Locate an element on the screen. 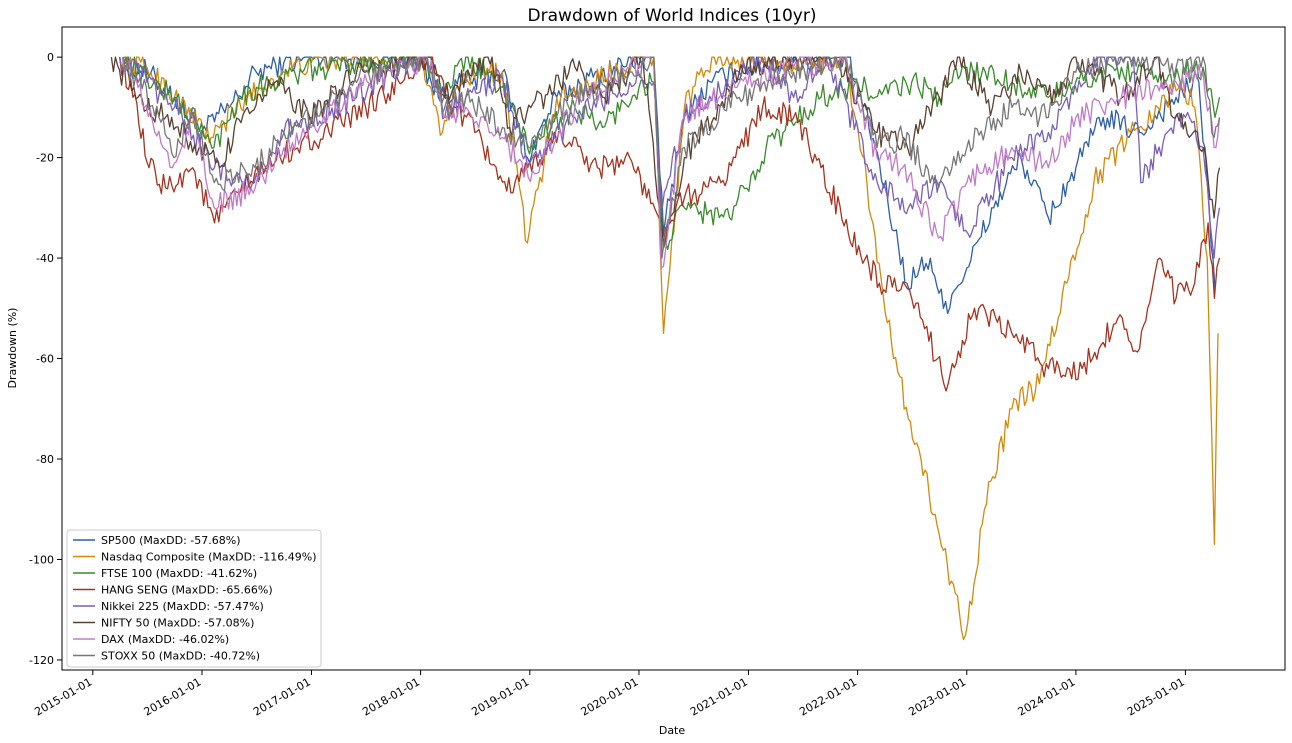 Image resolution: width=1292 pixels, height=743 pixels. y-axis-label: Drawdown (%) is located at coordinates (12, 348).